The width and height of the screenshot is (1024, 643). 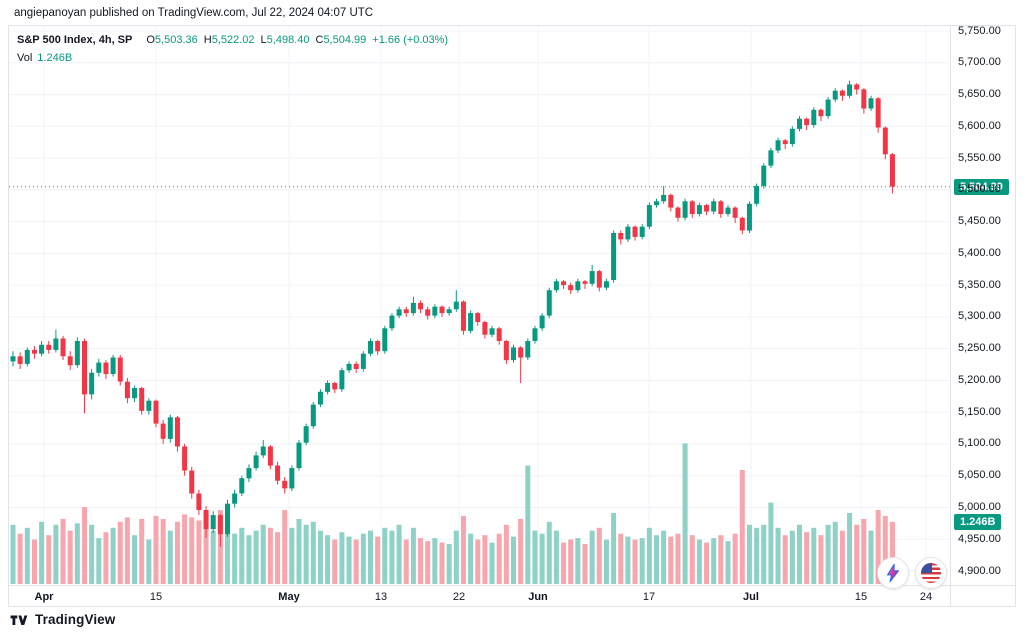 I want to click on price-axis-label: 5,400.00, so click(x=979, y=252).